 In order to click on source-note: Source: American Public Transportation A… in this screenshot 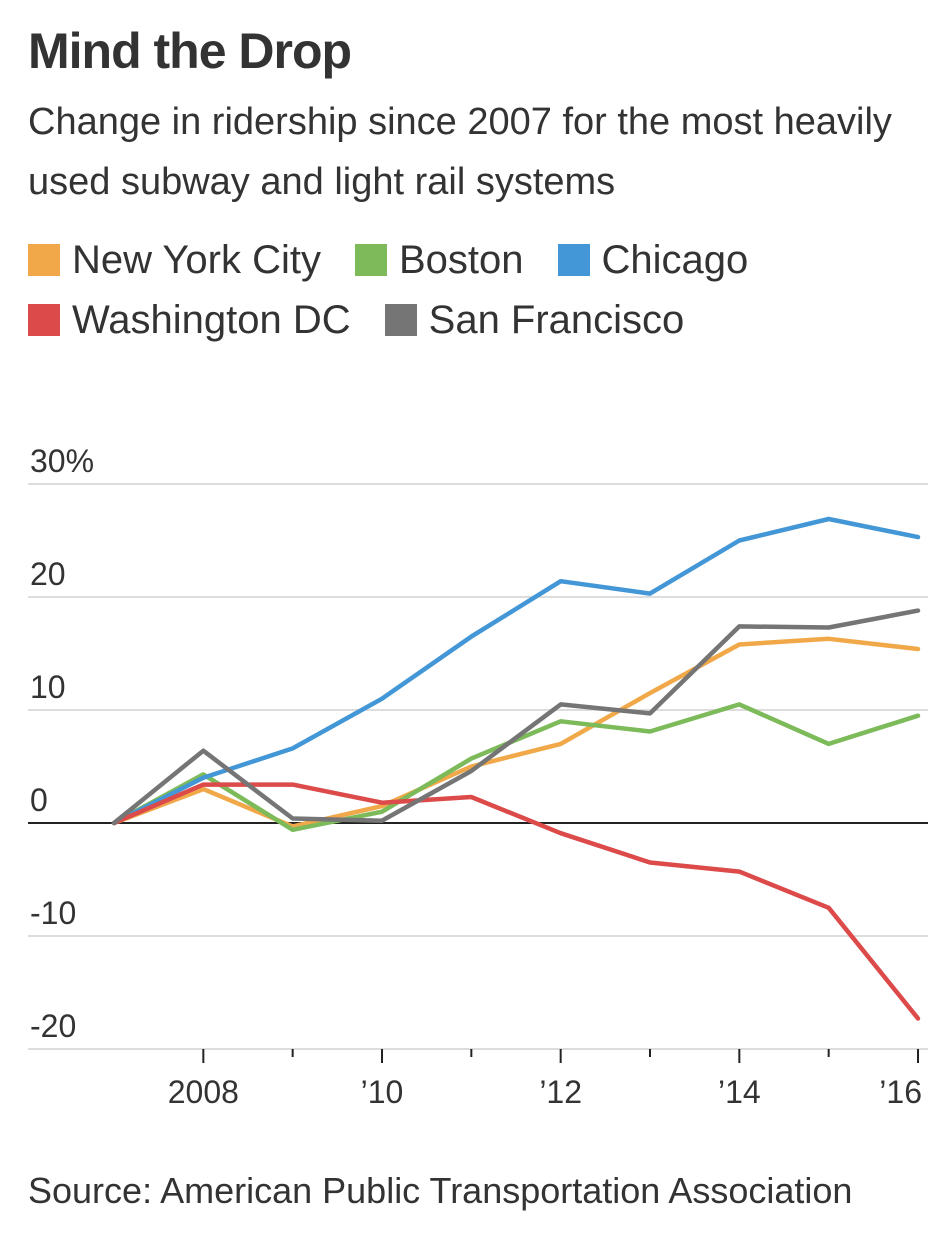, I will do `click(440, 1190)`.